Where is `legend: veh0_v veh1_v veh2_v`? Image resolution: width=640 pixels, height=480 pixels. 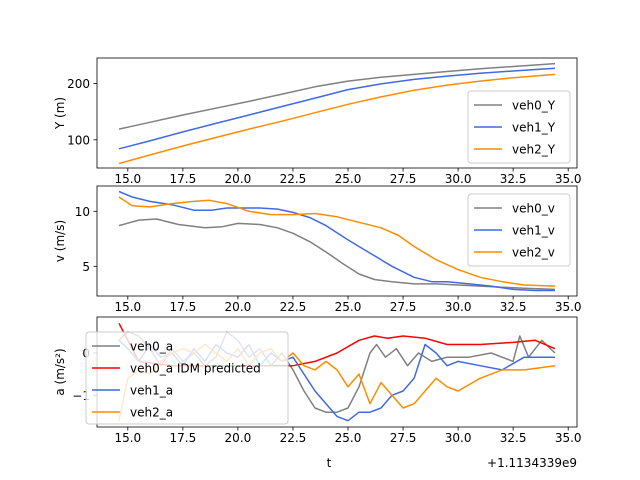 legend: veh0_v veh1_v veh2_v is located at coordinates (519, 230).